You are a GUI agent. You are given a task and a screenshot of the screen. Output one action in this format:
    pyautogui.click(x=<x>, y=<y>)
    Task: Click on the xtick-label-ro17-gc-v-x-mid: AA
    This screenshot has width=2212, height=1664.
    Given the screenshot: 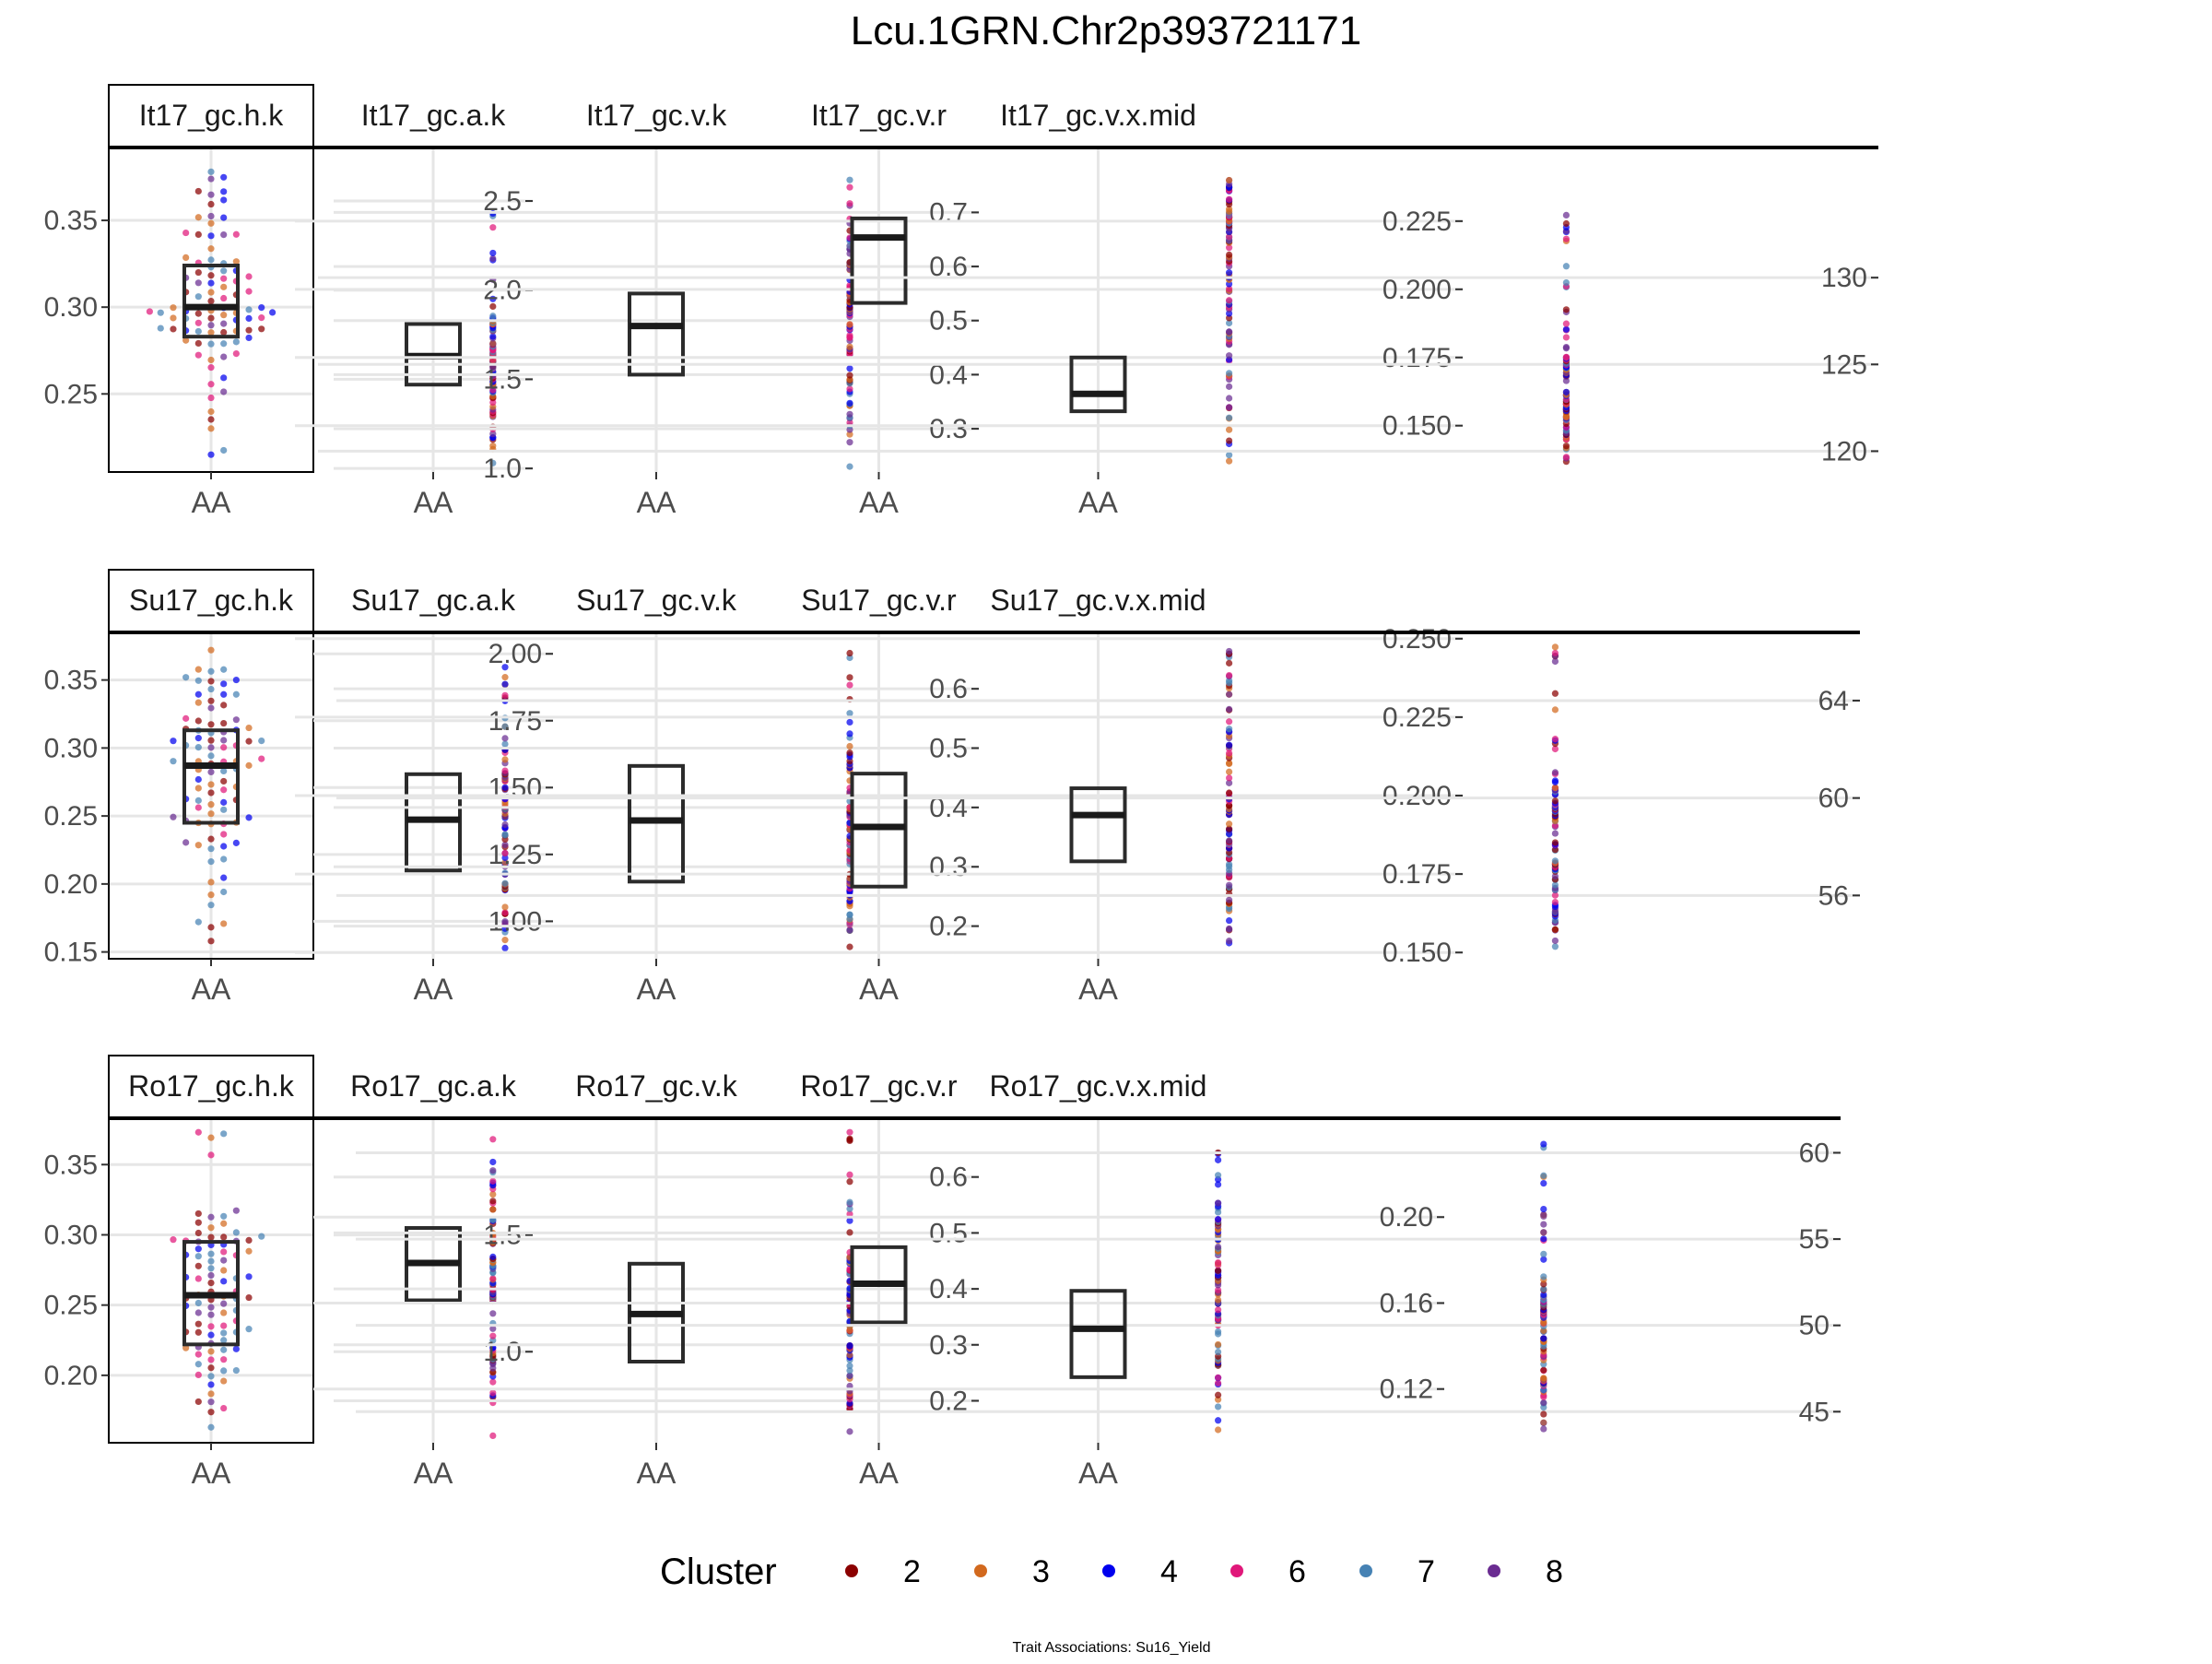 What is the action you would take?
    pyautogui.click(x=1098, y=1473)
    